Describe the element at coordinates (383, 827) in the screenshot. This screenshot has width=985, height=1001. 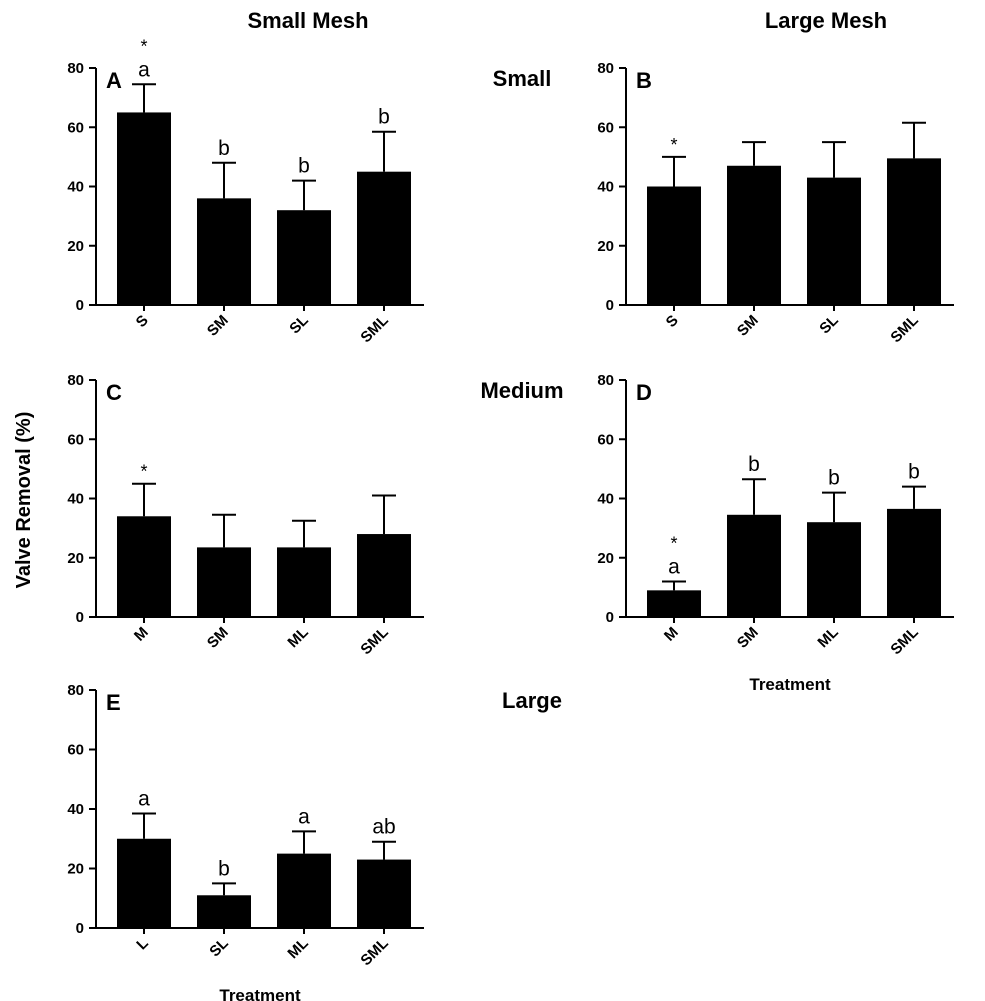
I see `significance-letter: ab` at that location.